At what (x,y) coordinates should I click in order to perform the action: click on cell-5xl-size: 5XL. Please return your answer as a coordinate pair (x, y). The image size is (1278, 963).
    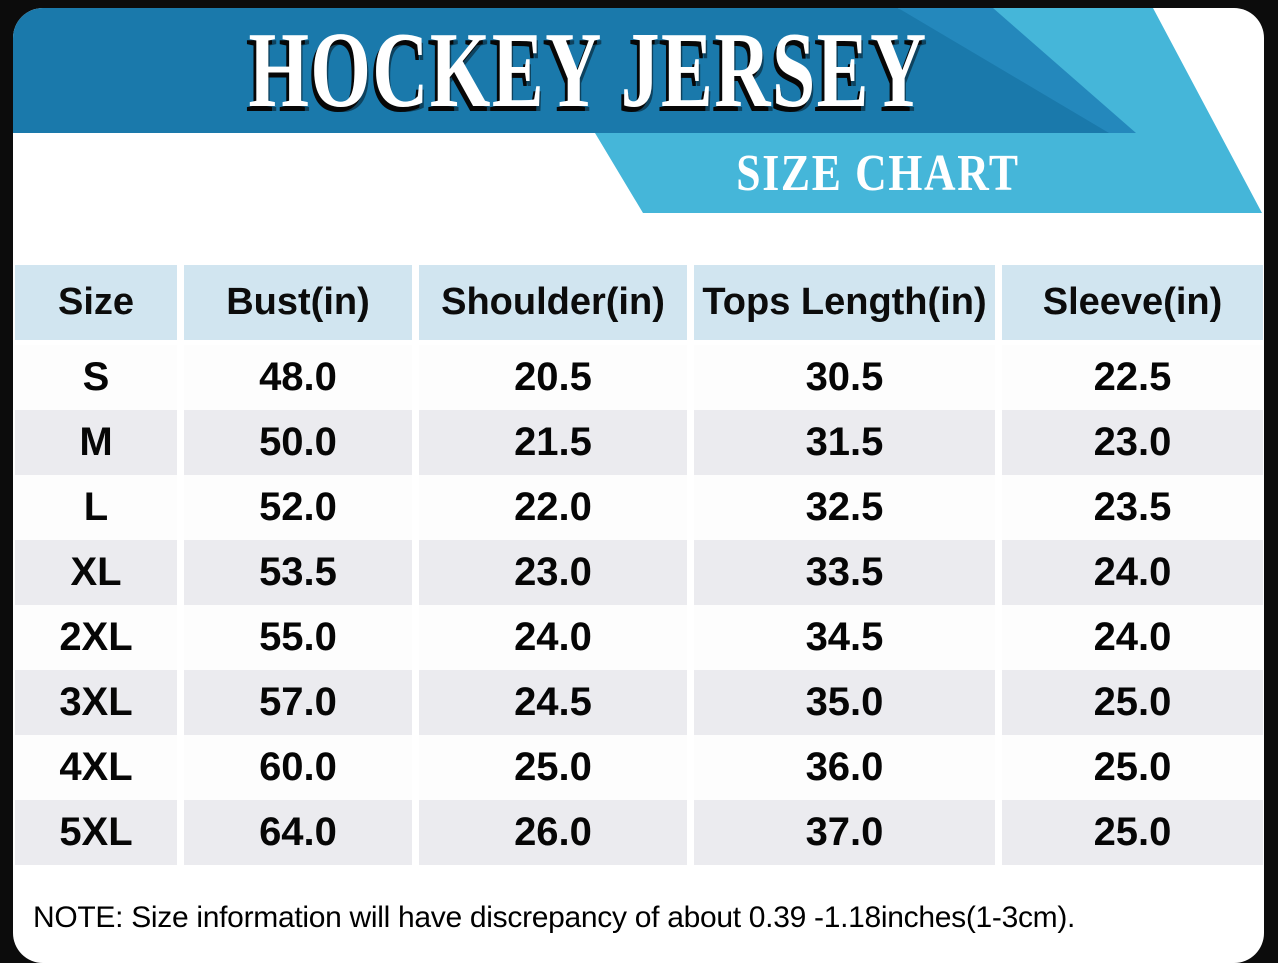
    Looking at the image, I should click on (96, 832).